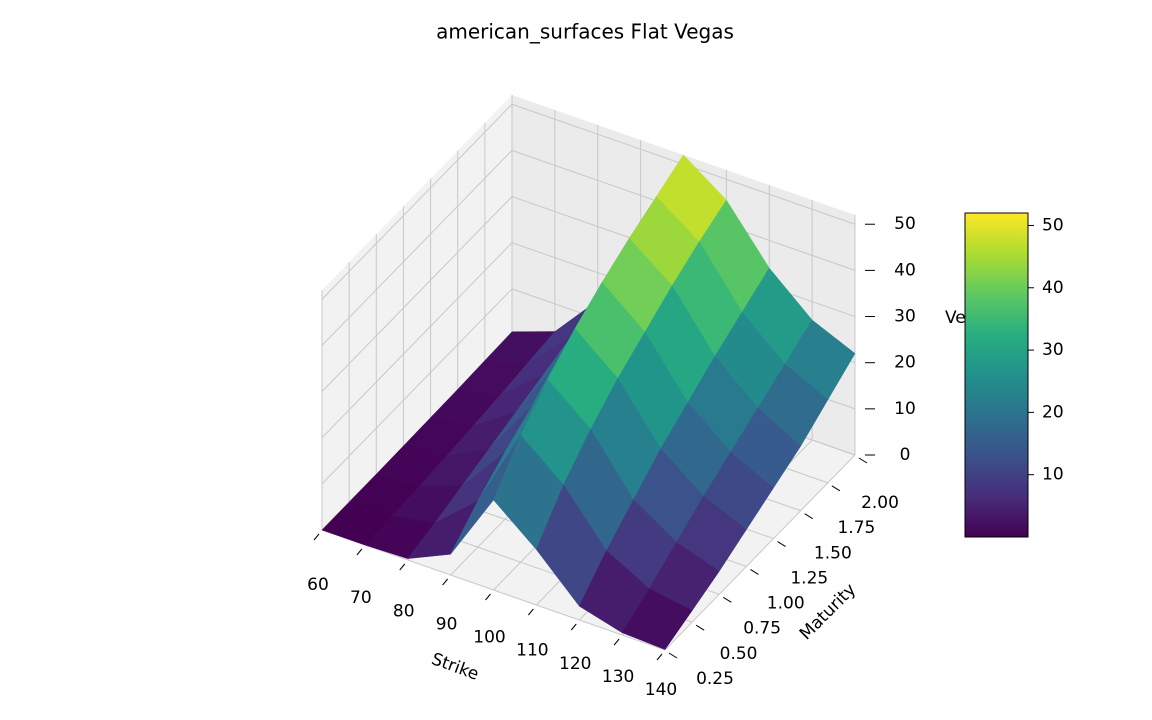  Describe the element at coordinates (575, 664) in the screenshot. I see `x-tick-label: 120` at that location.